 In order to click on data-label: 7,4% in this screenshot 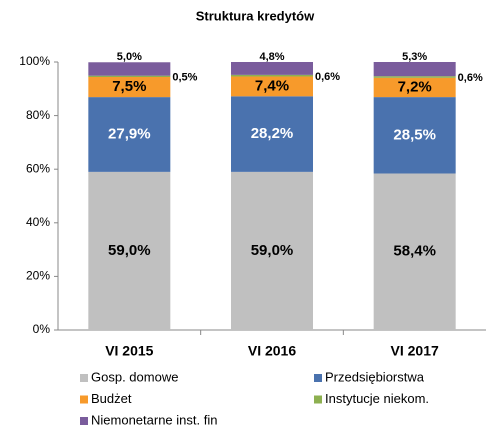, I will do `click(272, 85)`.